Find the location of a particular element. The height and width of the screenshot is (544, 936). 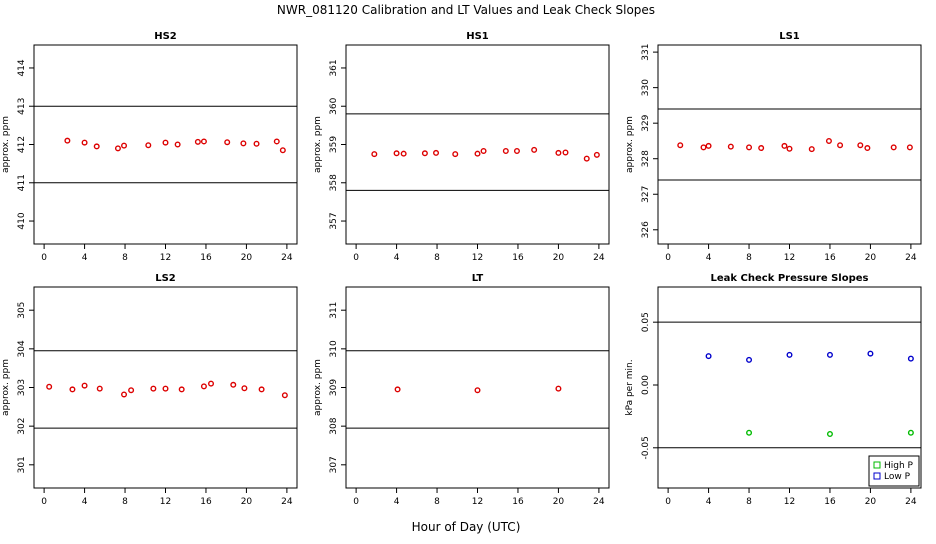

y-tick-label: 304 is located at coordinates (22, 348).